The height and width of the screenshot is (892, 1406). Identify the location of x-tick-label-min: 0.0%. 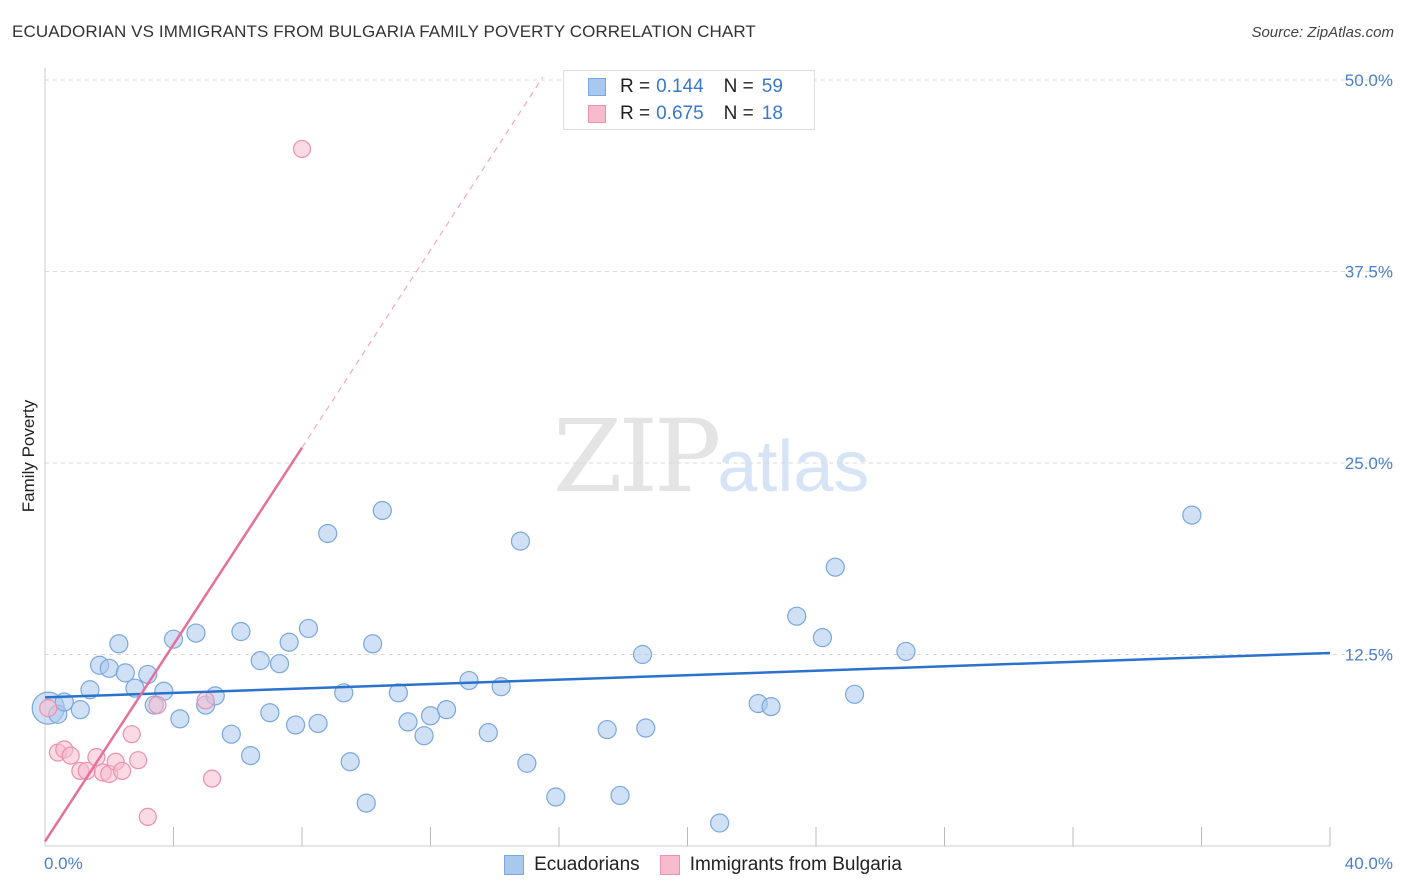
(63, 863).